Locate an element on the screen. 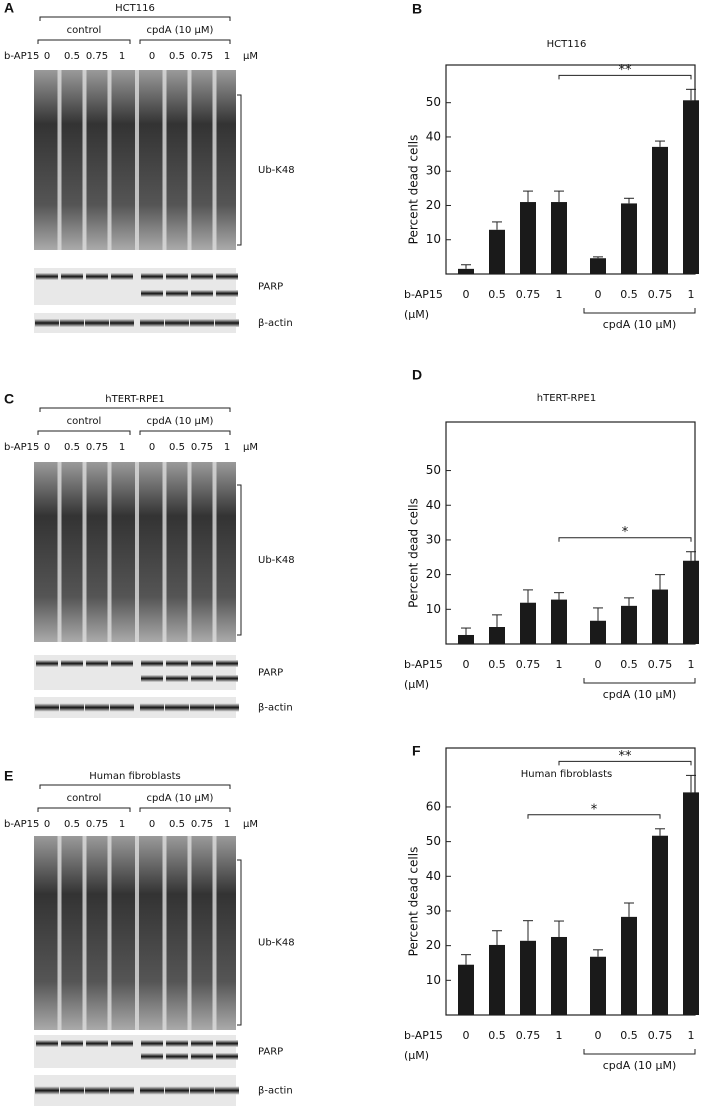 This screenshot has width=702, height=1114. y-tick-label: 20 is located at coordinates (433, 945).